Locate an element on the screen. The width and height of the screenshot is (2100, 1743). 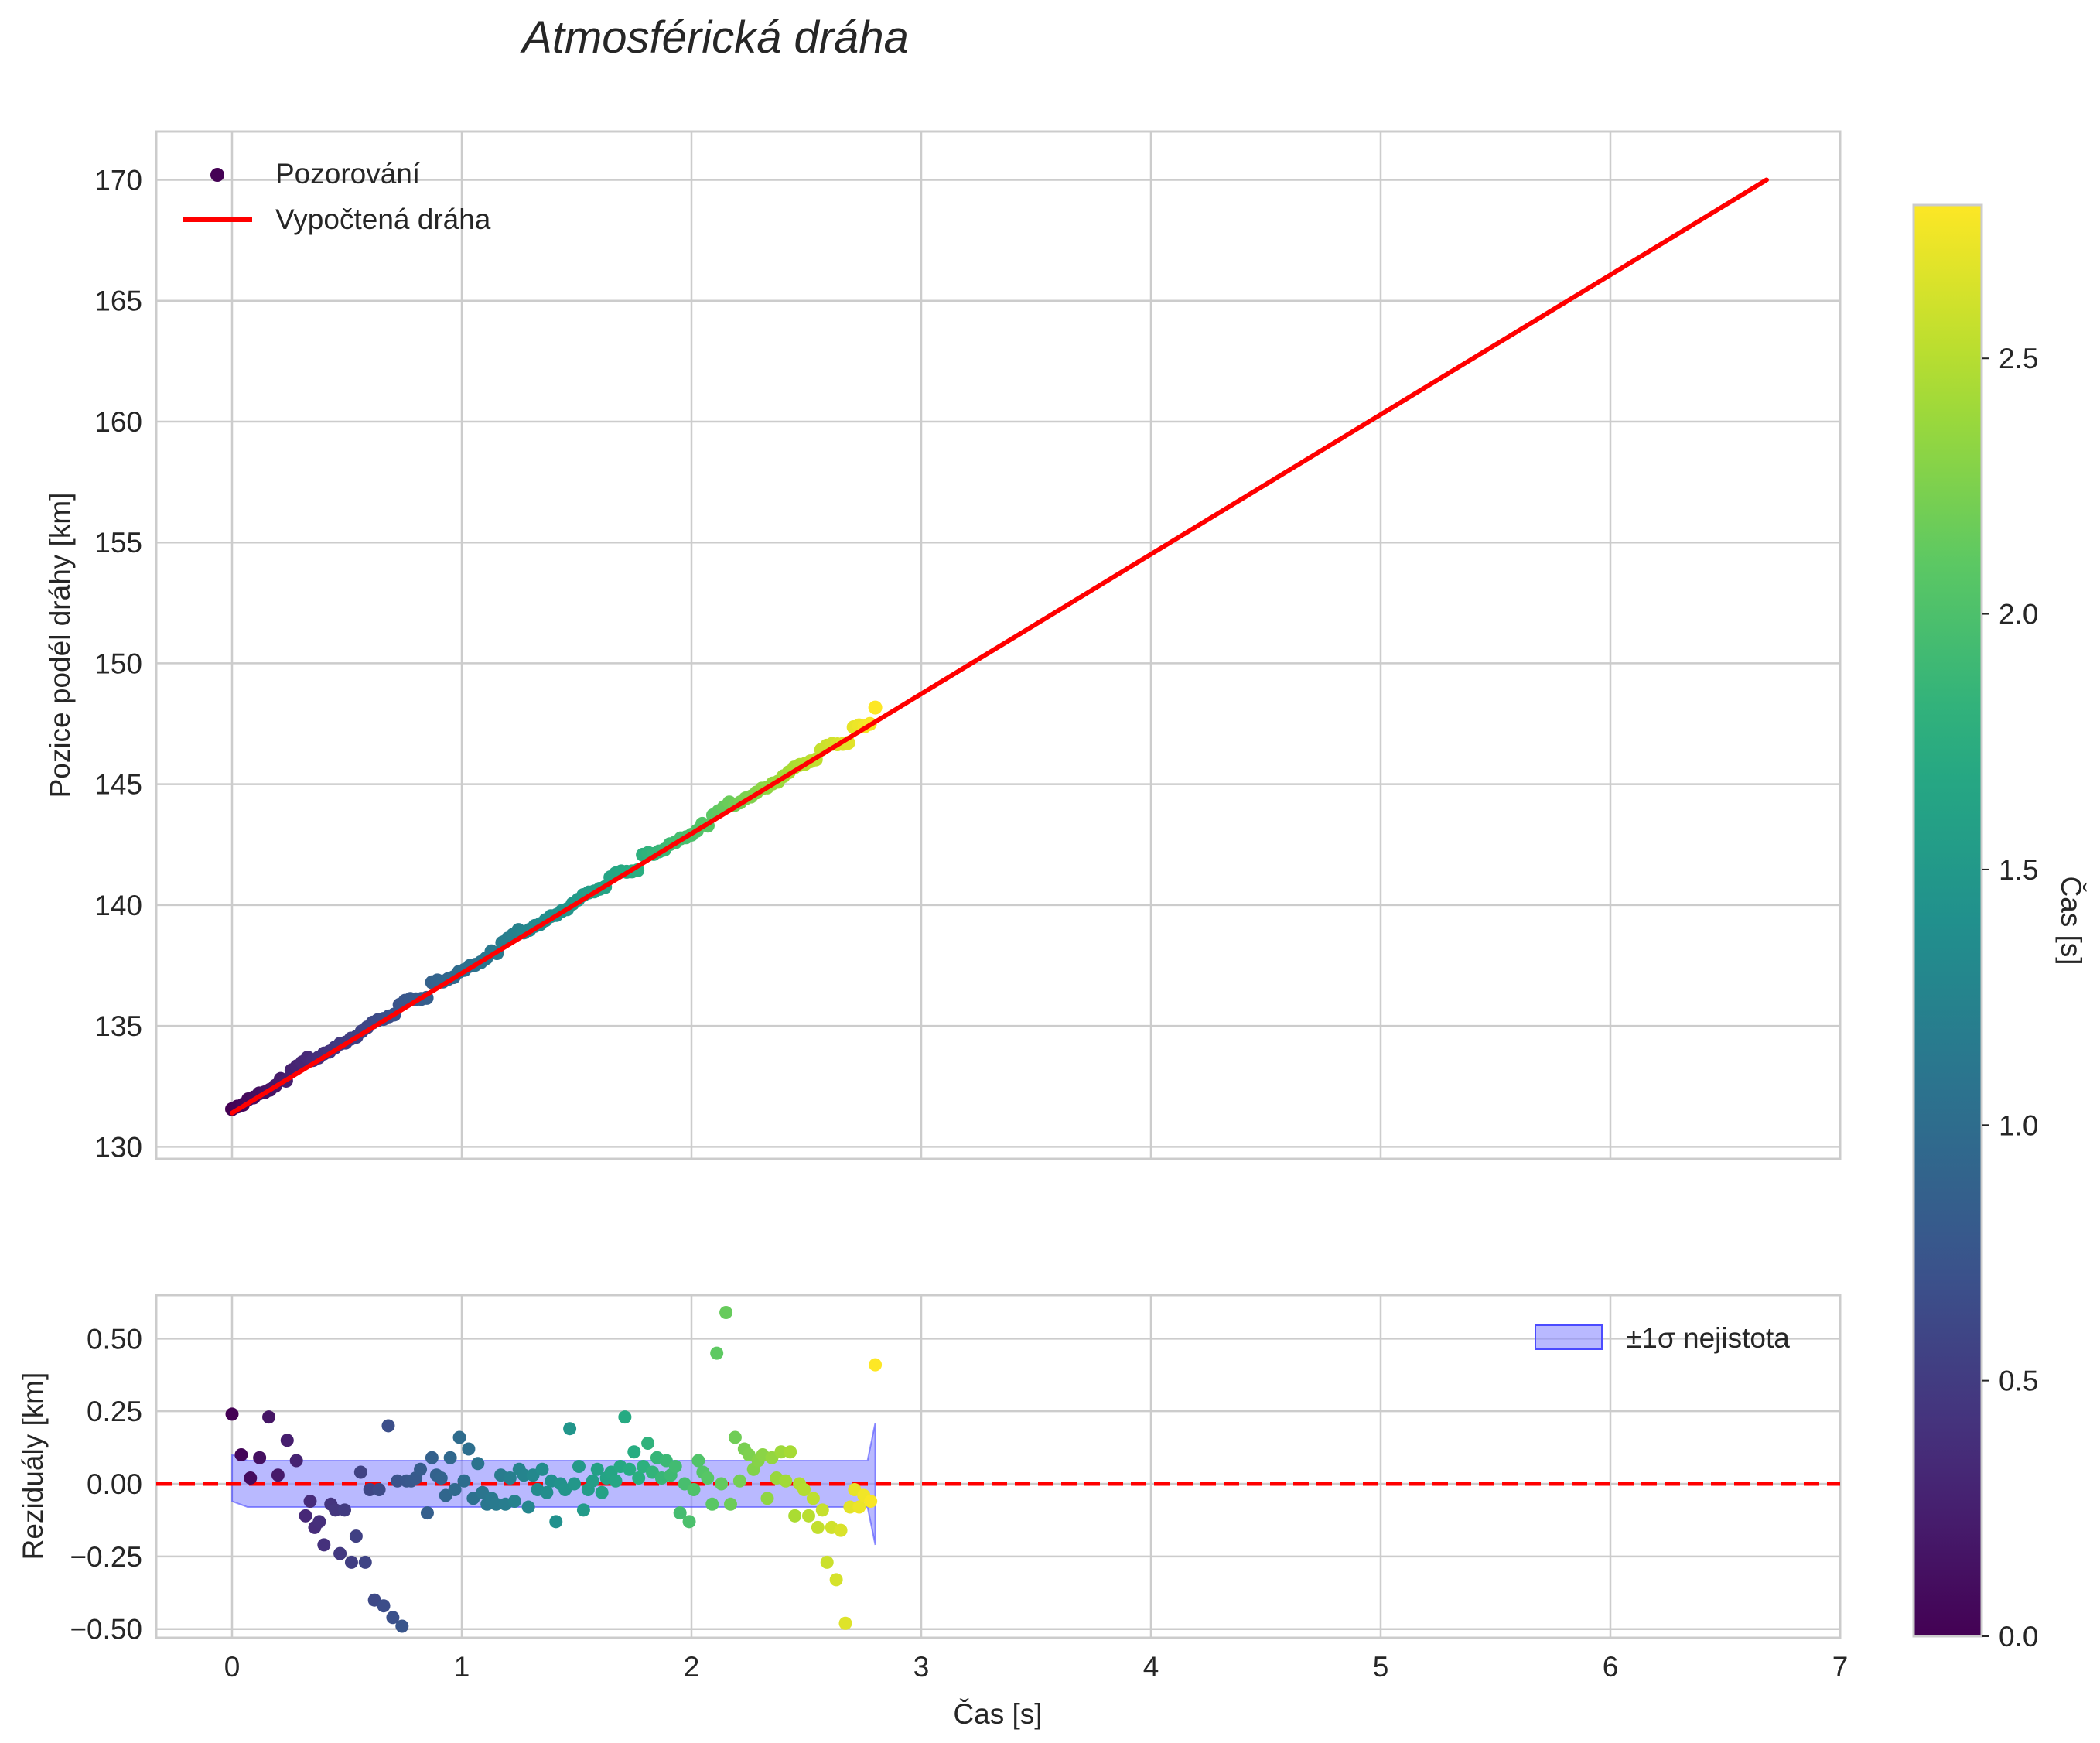
x-tick-label-1: 1 is located at coordinates (462, 1667).